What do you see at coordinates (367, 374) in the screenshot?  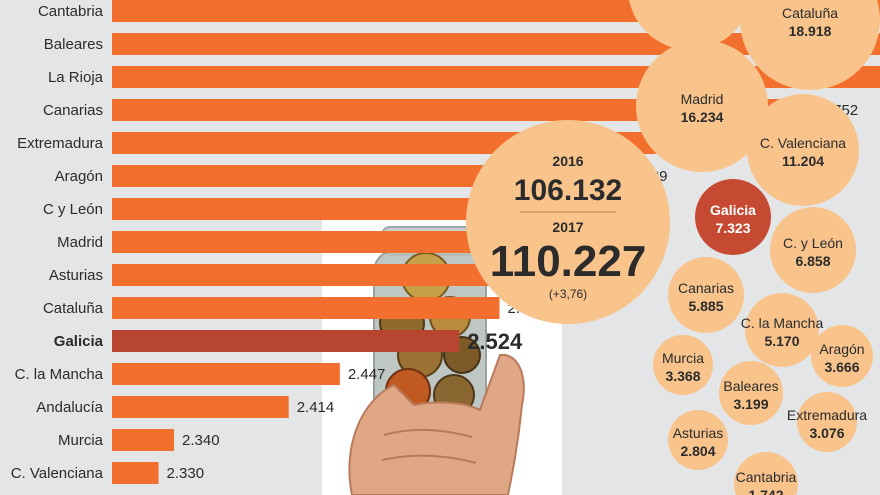 I see `bar-value-label: 2.447` at bounding box center [367, 374].